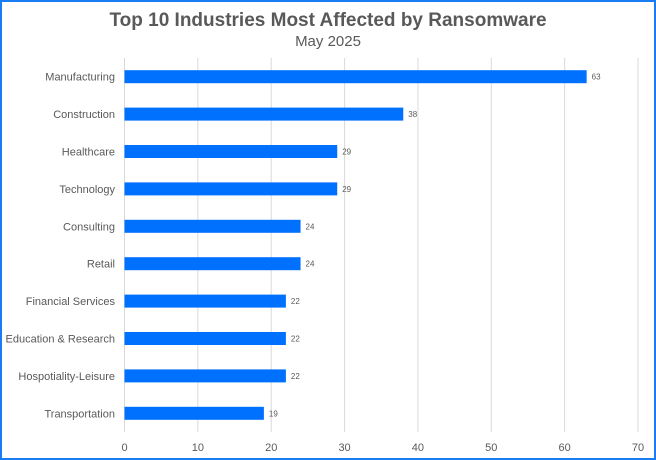  Describe the element at coordinates (79, 414) in the screenshot. I see `category-label: Transportation` at that location.